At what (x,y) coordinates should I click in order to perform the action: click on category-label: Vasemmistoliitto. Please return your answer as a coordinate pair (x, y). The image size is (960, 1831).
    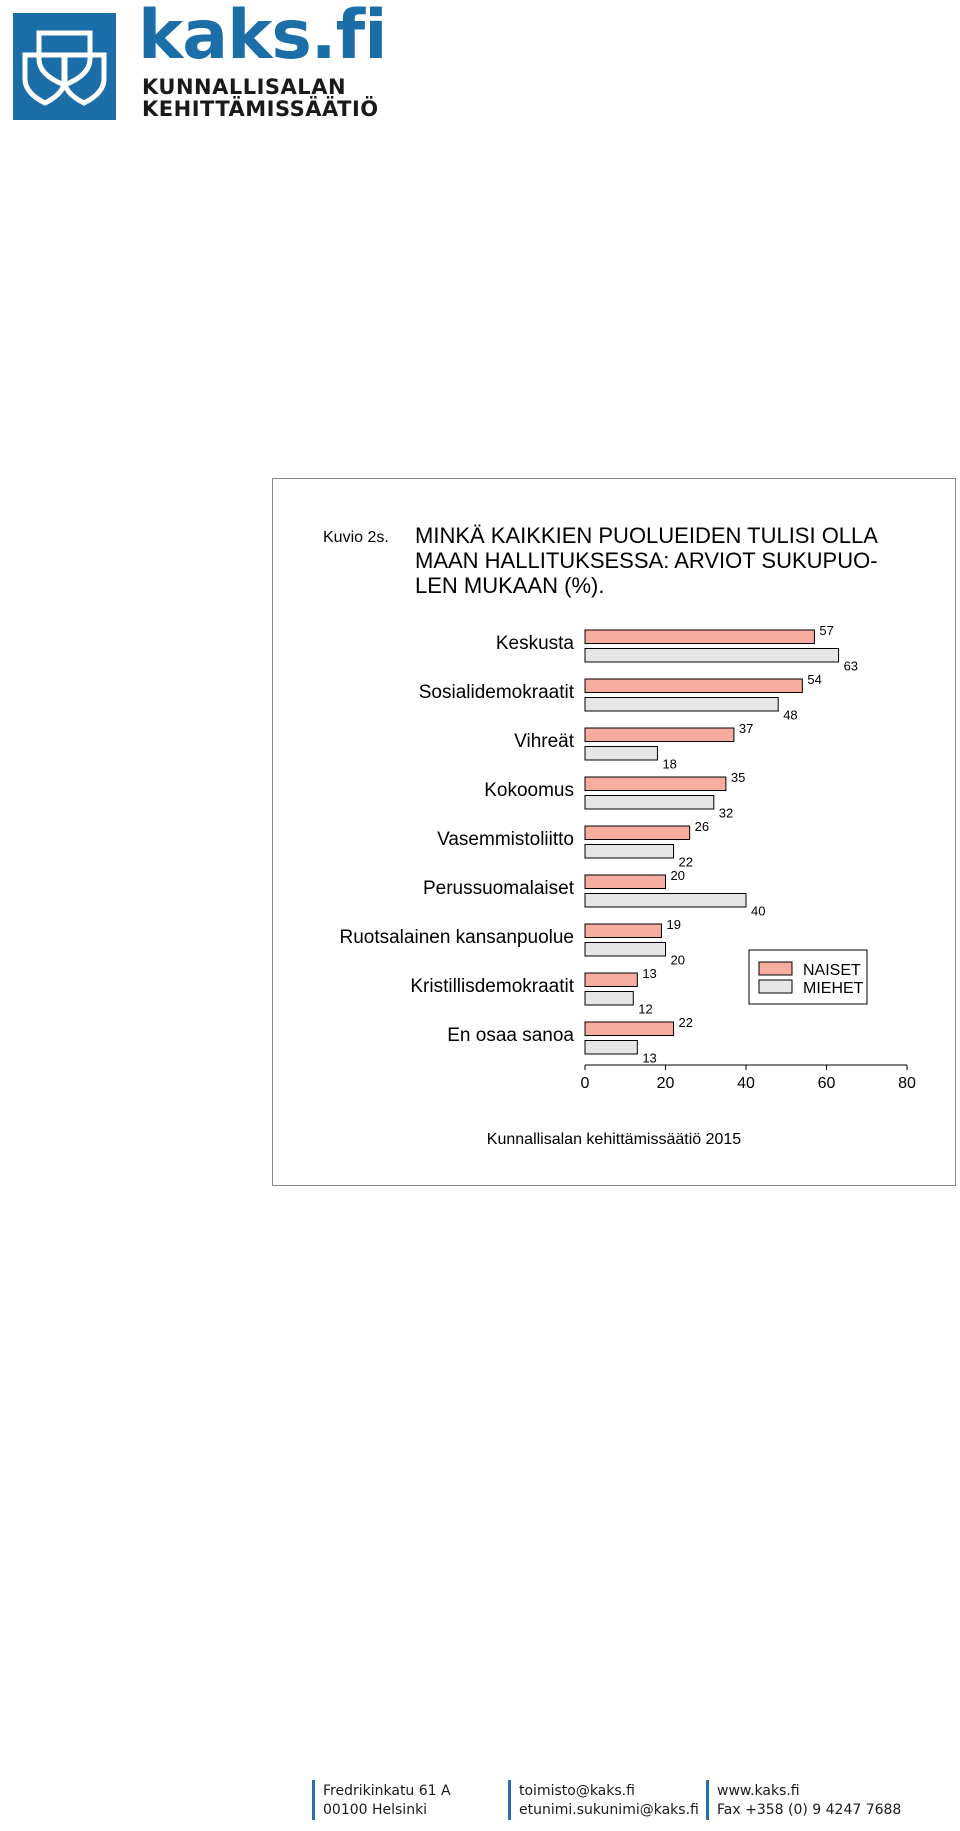
    Looking at the image, I should click on (505, 839).